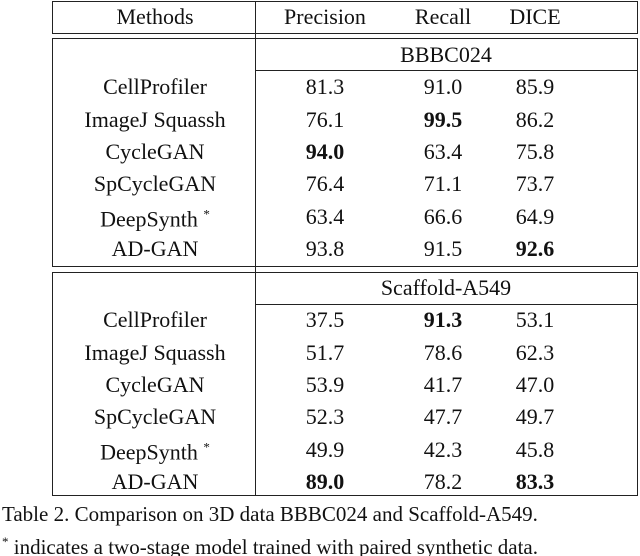  What do you see at coordinates (443, 119) in the screenshot?
I see `value-cell: 99.5` at bounding box center [443, 119].